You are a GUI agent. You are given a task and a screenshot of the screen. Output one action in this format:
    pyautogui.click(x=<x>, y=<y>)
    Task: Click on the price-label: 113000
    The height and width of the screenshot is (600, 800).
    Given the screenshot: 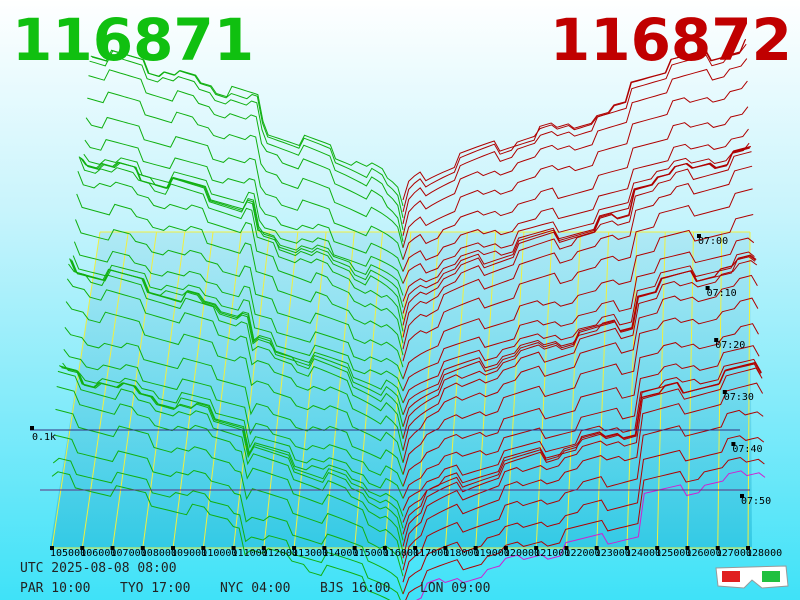 What is the action you would take?
    pyautogui.click(x=310, y=553)
    